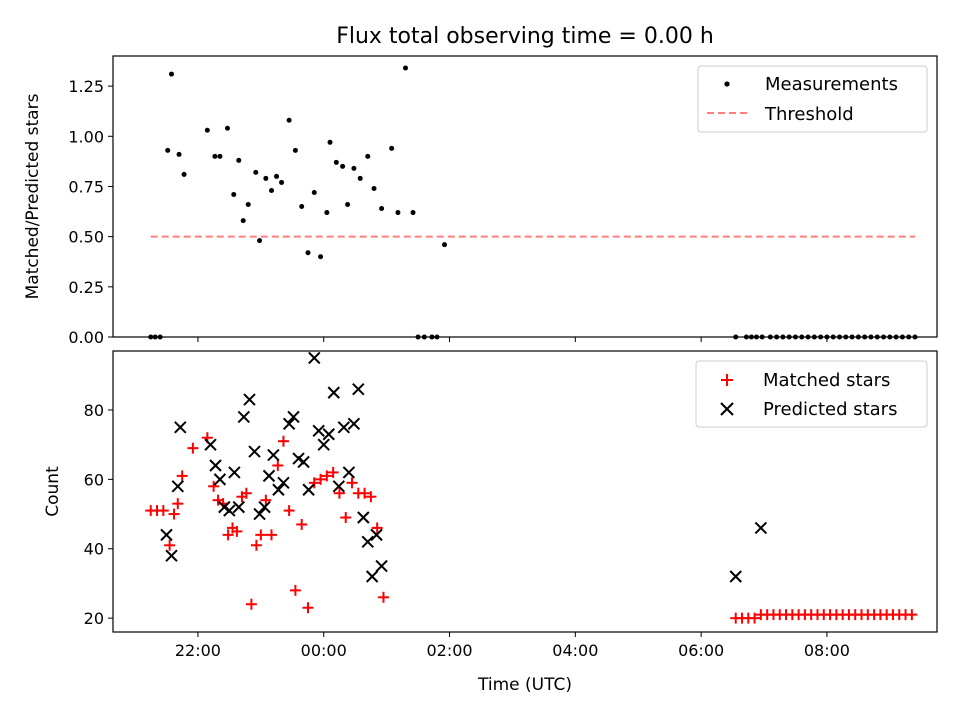 The image size is (960, 720). What do you see at coordinates (94, 410) in the screenshot?
I see `count-ytick-label: 80` at bounding box center [94, 410].